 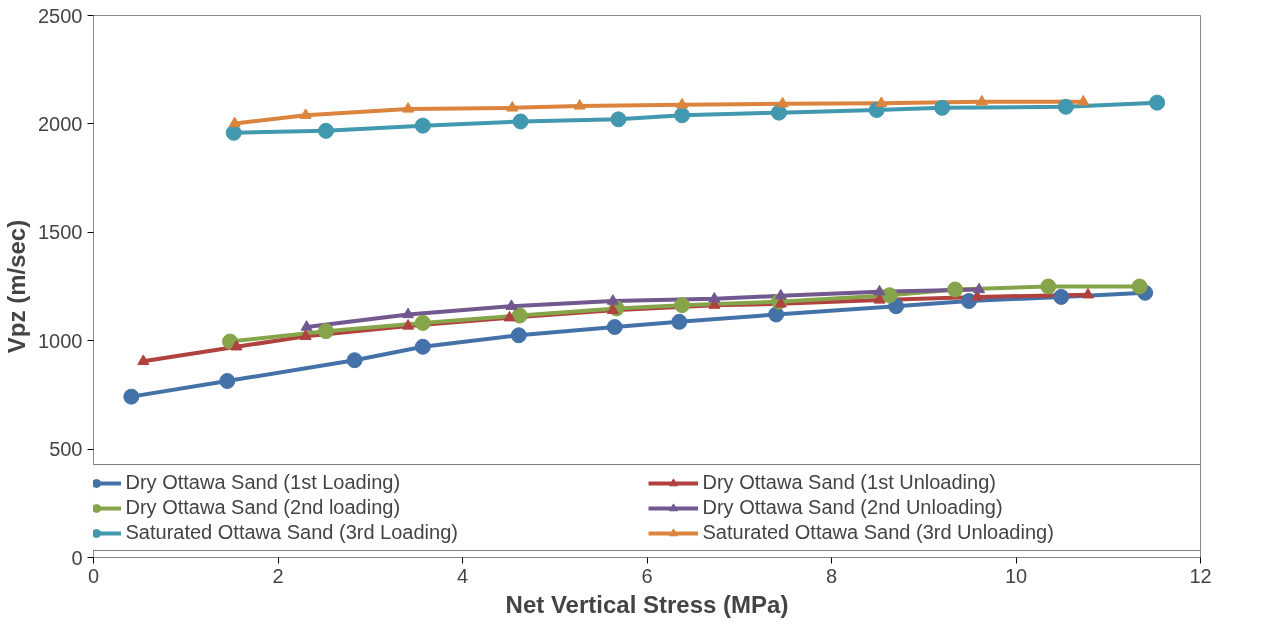 What do you see at coordinates (1016, 575) in the screenshot?
I see `x-tick-label: 10` at bounding box center [1016, 575].